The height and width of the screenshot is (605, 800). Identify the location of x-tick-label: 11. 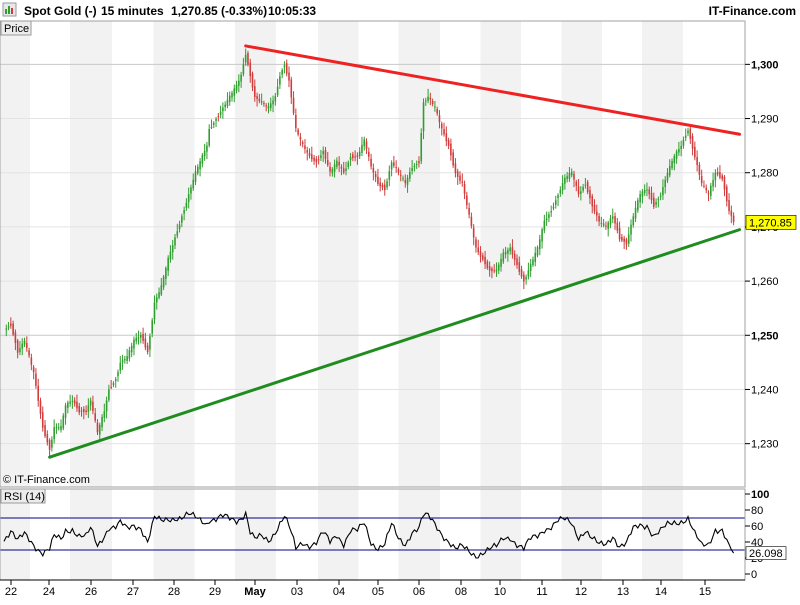
(541, 592).